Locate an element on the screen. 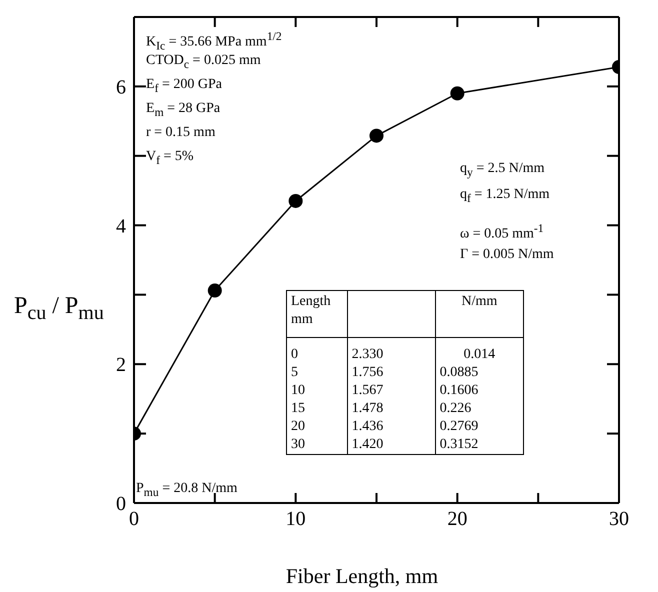 The height and width of the screenshot is (592, 658). annotation: E$_{m}$ = 28 GPa is located at coordinates (184, 110).